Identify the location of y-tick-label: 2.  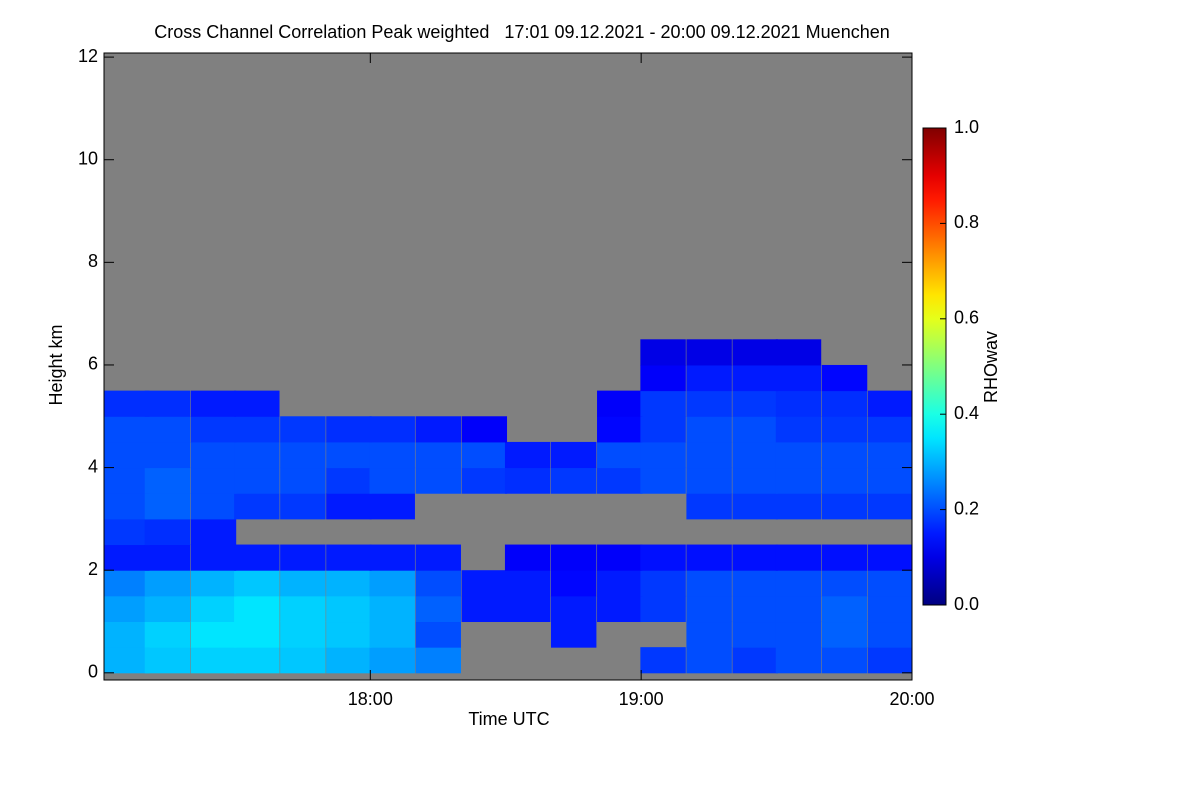
(93, 569).